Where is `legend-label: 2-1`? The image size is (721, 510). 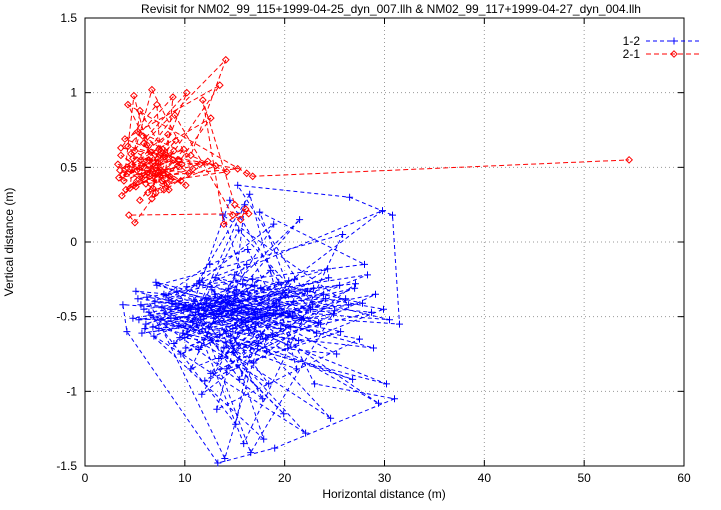
legend-label: 2-1 is located at coordinates (632, 54).